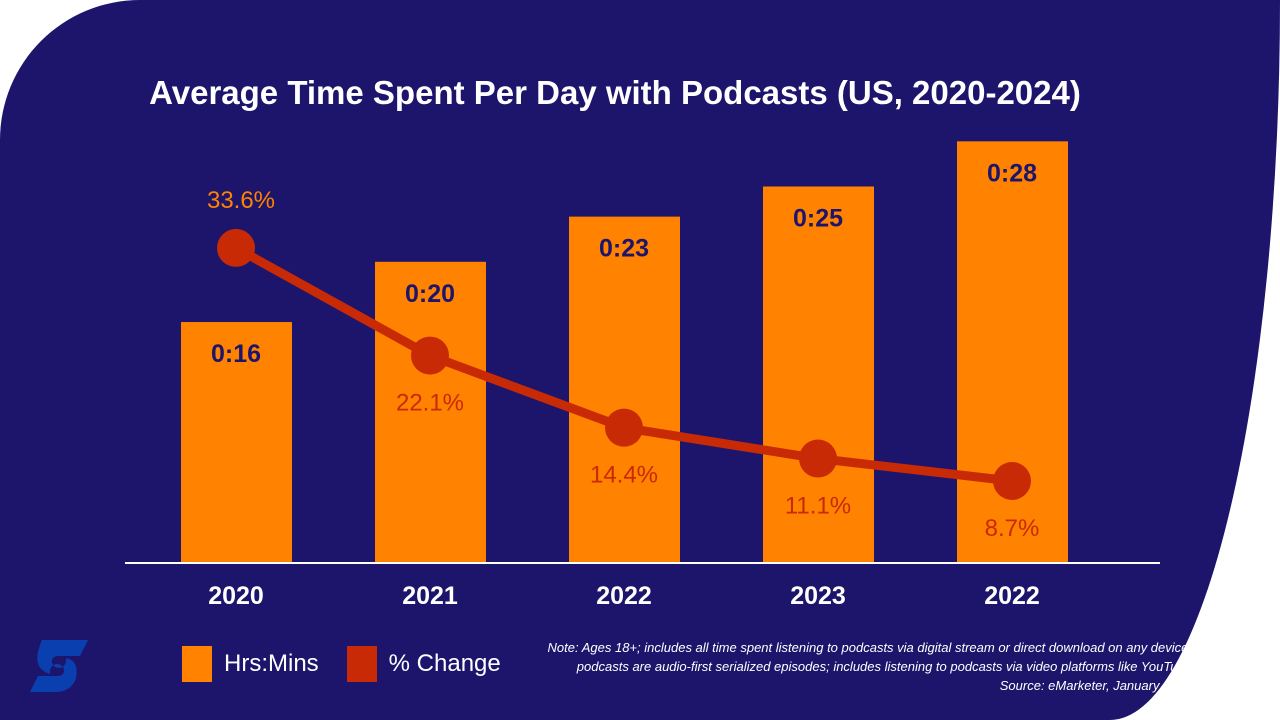 The width and height of the screenshot is (1280, 720). I want to click on x-tick-label: 2021, so click(430, 596).